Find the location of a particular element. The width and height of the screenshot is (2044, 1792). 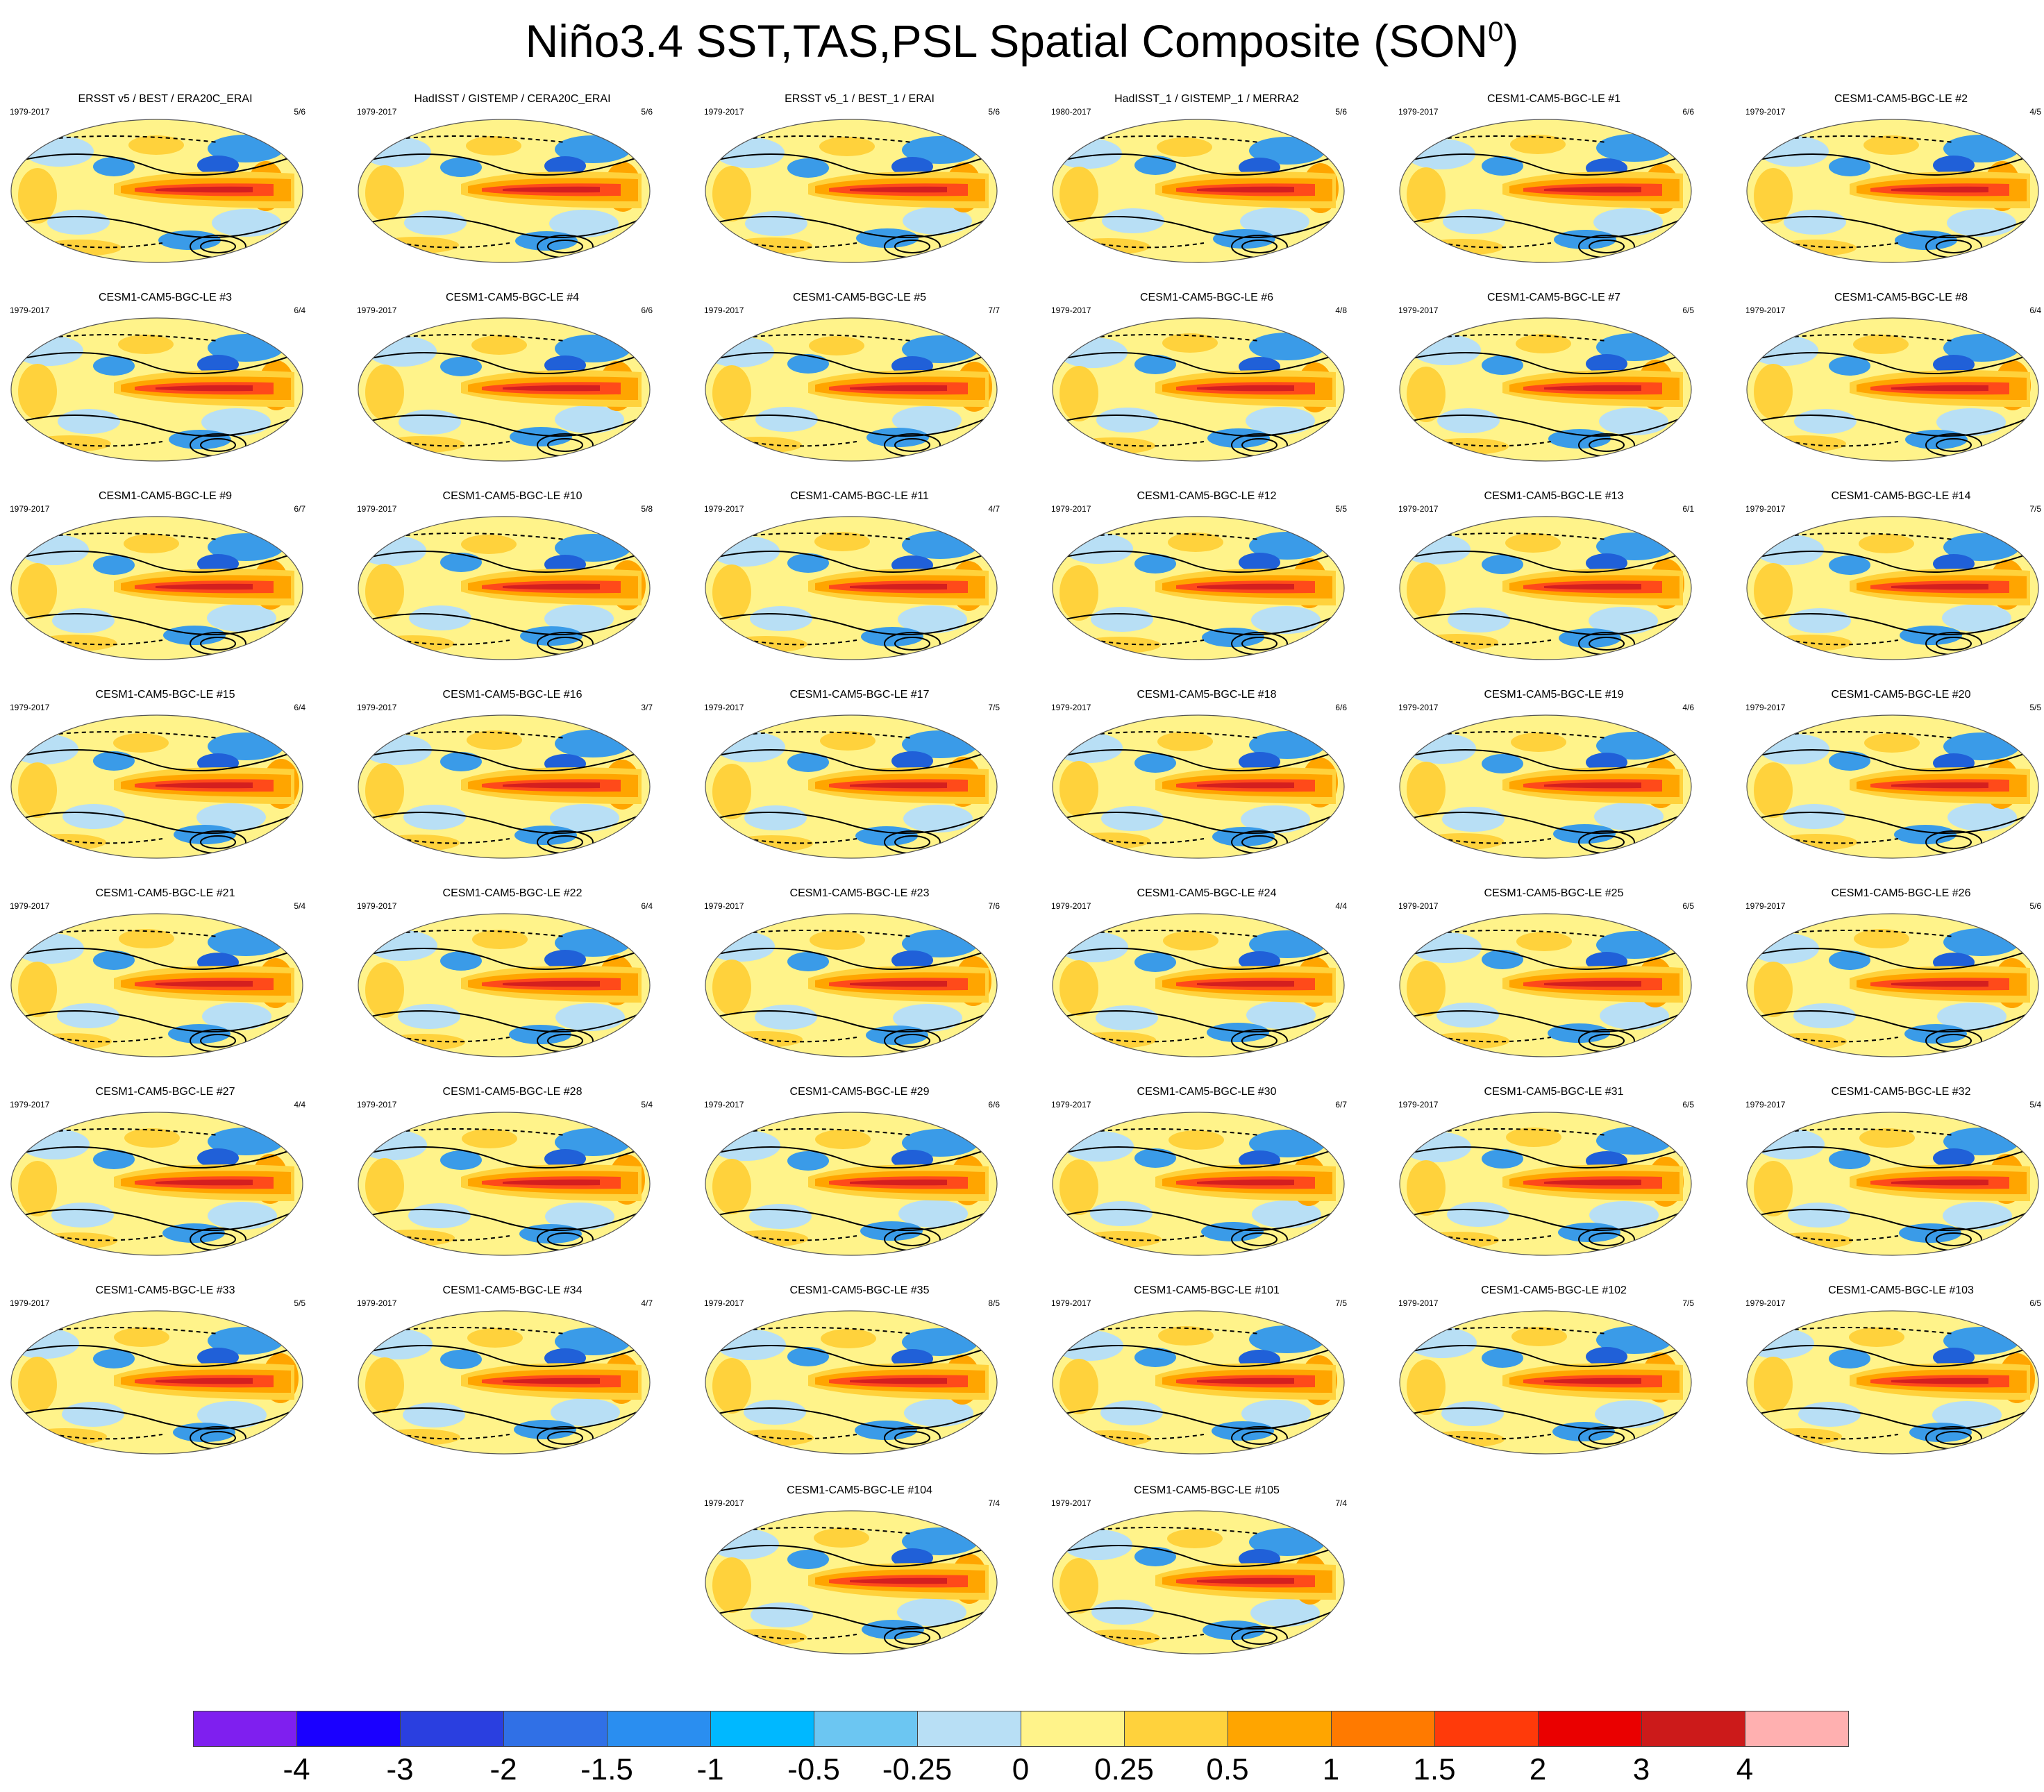

panel-event-count: 5/4 is located at coordinates (647, 1104).